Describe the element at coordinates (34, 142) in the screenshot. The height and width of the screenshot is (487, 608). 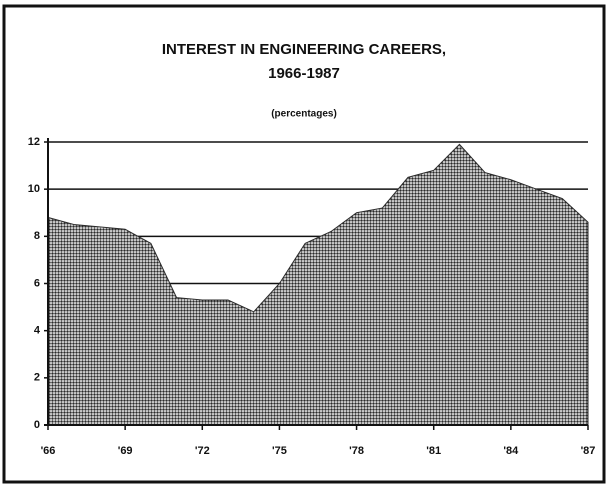
I see `y-tick-label: 12` at that location.